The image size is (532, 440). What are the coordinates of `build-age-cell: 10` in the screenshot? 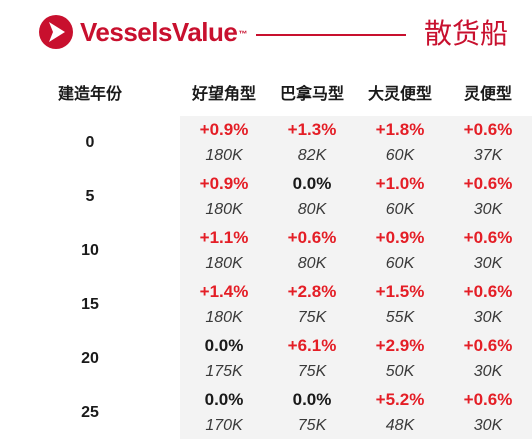 It's located at (90, 250).